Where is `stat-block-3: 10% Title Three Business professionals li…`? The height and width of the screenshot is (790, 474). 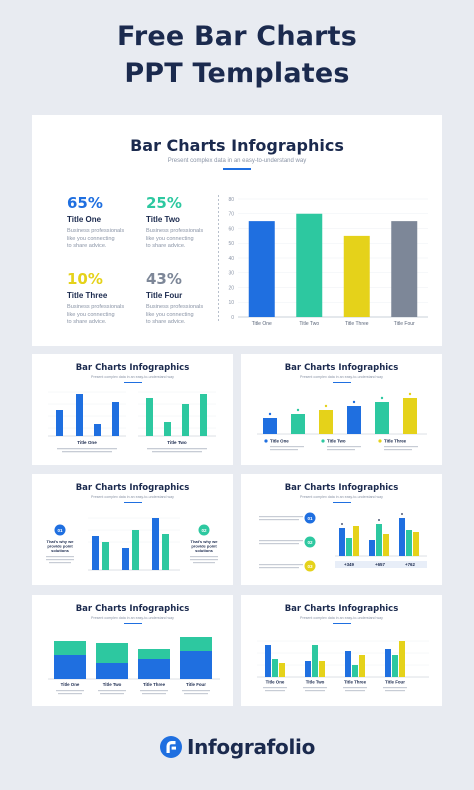
stat-block-3: 10% Title Three Business professionals li… is located at coordinates (103, 298).